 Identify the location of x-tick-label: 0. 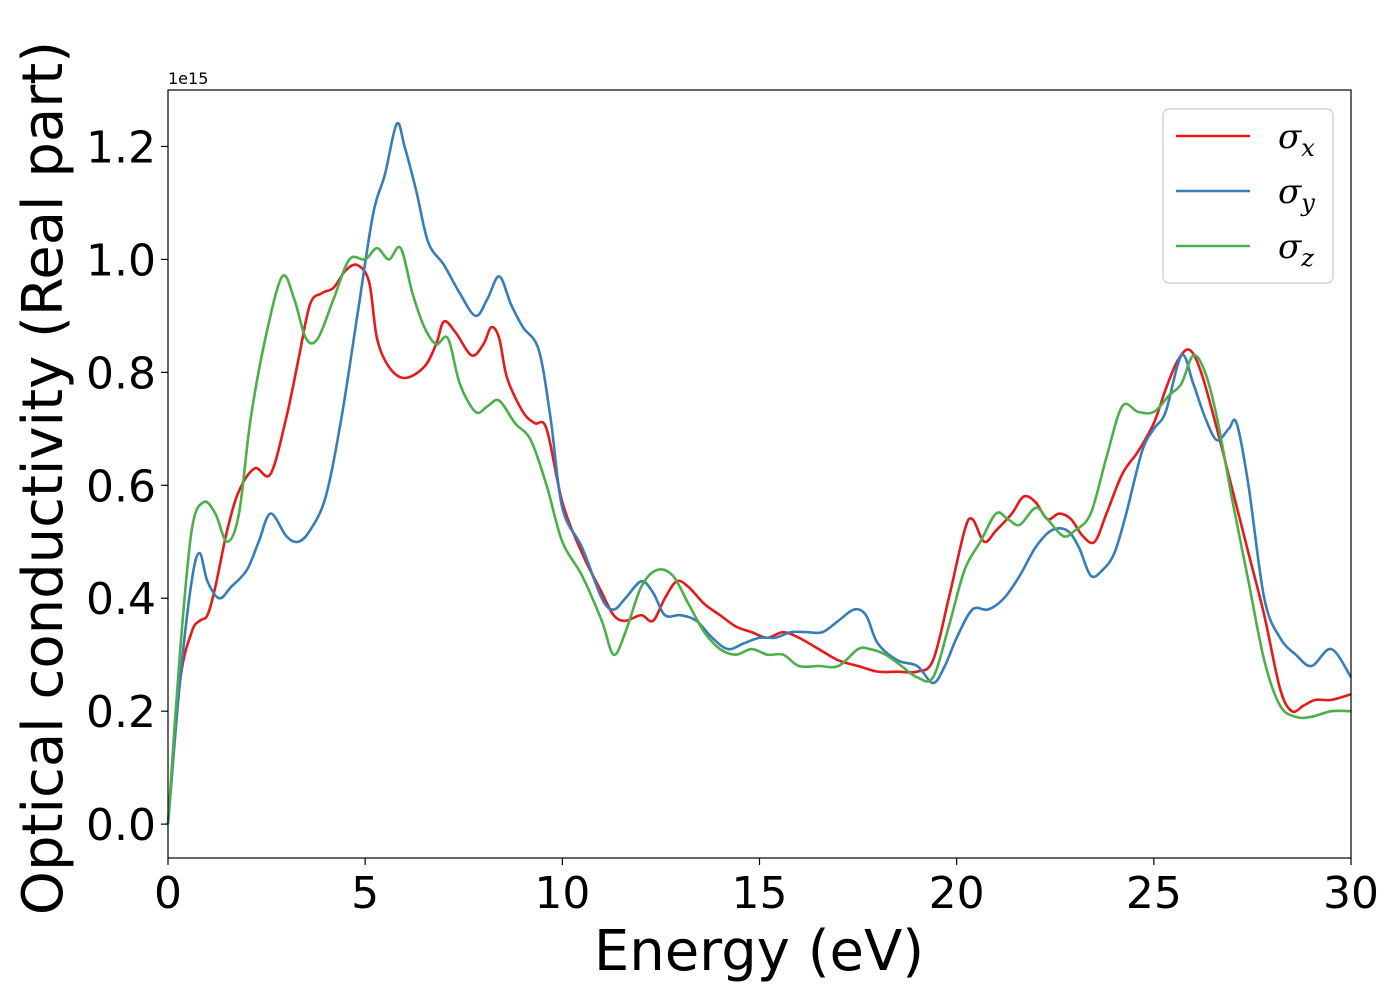
(168, 893).